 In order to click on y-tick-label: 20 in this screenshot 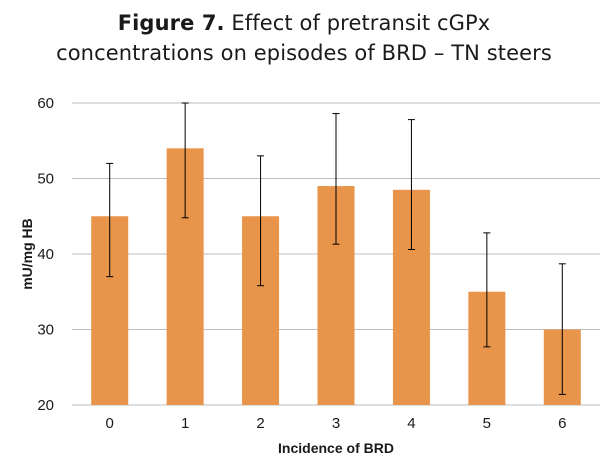, I will do `click(45, 405)`.